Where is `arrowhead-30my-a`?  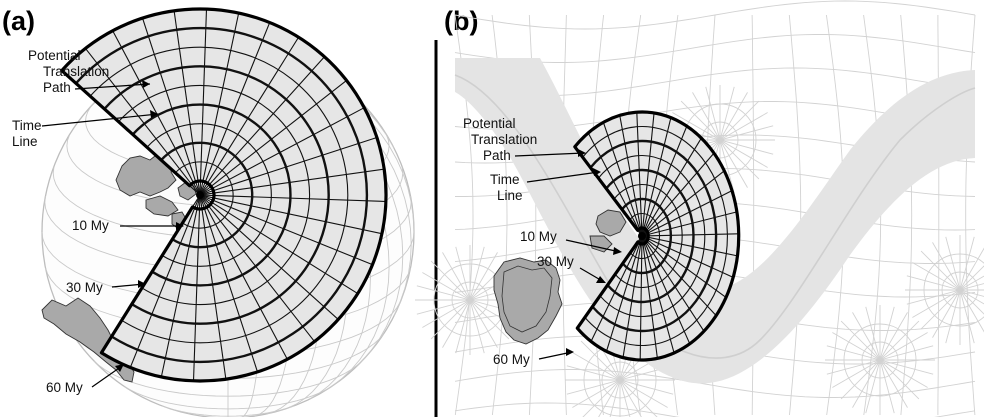 arrowhead-30my-a is located at coordinates (142, 284).